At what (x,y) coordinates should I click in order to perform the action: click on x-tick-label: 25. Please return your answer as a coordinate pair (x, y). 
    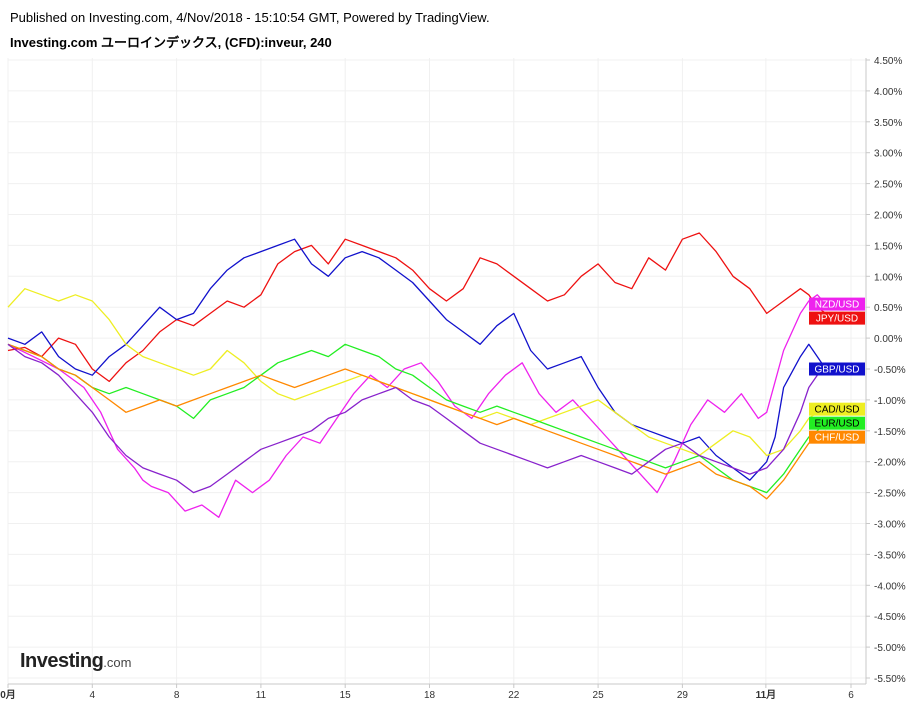
    Looking at the image, I should click on (599, 695).